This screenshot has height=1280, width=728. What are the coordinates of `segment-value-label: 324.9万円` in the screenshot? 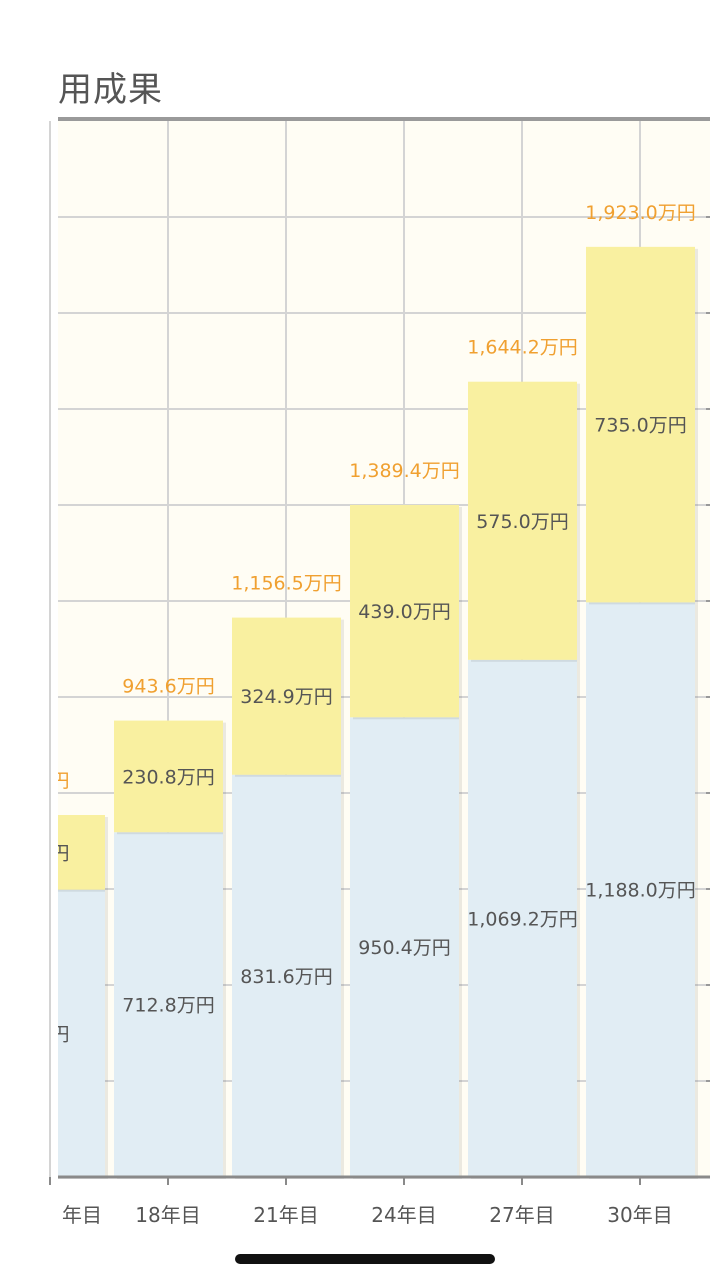 It's located at (286, 697).